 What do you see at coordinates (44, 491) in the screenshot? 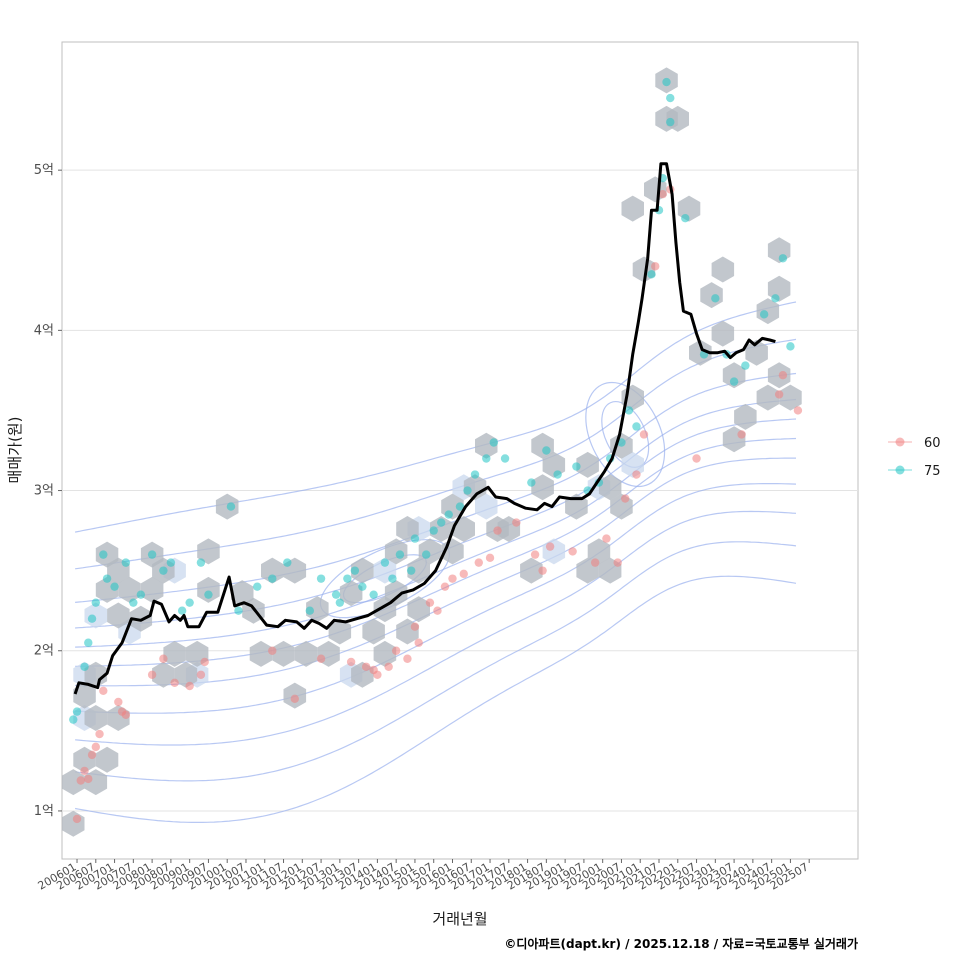
I see `y-tick-label: 3억` at bounding box center [44, 491].